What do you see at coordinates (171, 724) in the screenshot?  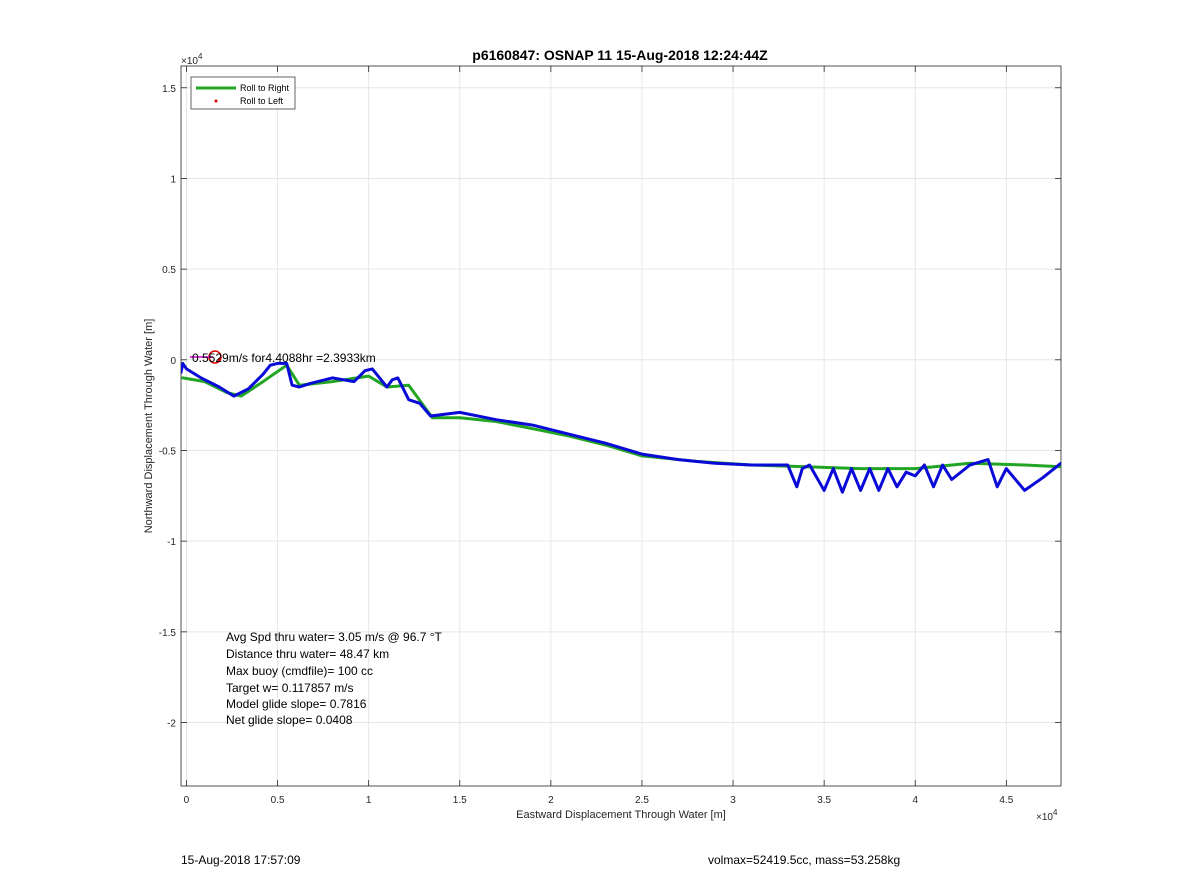 I see `y-tick-label: -2` at bounding box center [171, 724].